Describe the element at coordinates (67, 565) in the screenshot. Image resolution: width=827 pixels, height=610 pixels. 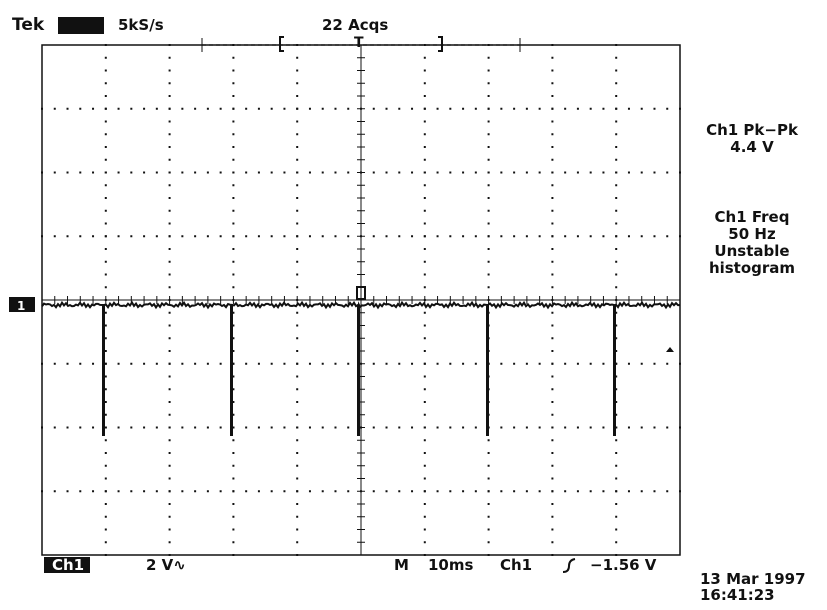
I see `channel-box` at that location.